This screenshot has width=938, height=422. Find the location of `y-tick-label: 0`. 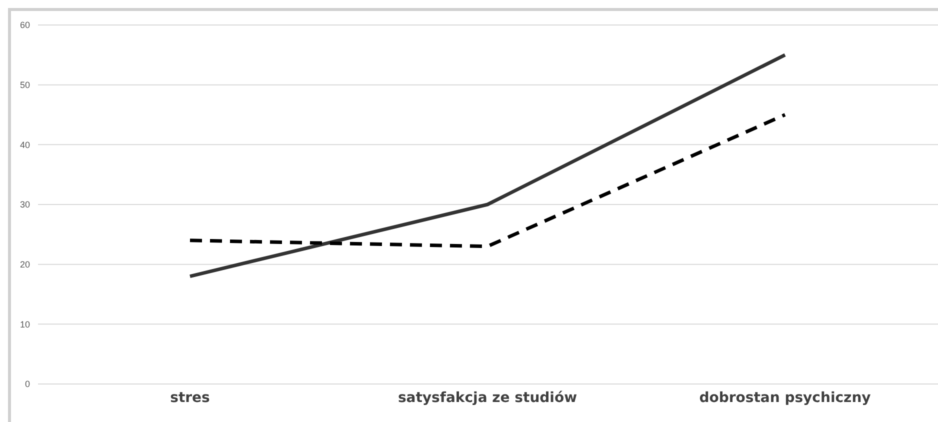

y-tick-label: 0 is located at coordinates (27, 384).